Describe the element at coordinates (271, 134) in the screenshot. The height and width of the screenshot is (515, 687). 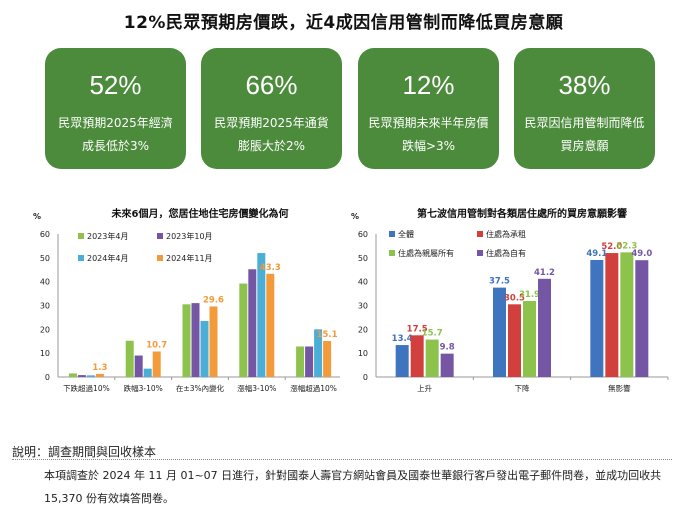
I see `stat-desc: 民眾預期2025年通貨膨脹大於2%` at that location.